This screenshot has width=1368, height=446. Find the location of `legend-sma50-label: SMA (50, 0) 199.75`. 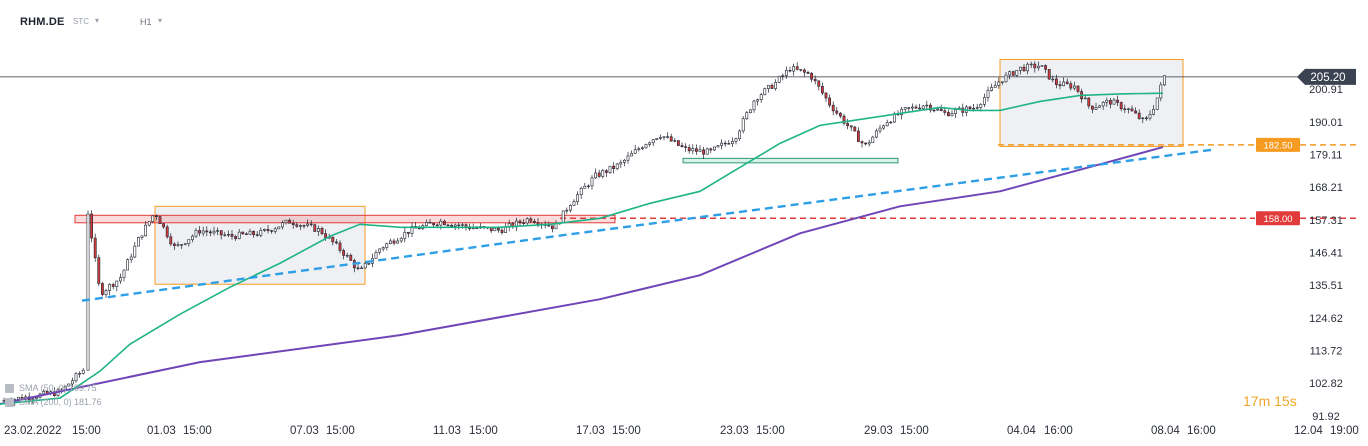

legend-sma50-label: SMA (50, 0) 199.75 is located at coordinates (58, 388).